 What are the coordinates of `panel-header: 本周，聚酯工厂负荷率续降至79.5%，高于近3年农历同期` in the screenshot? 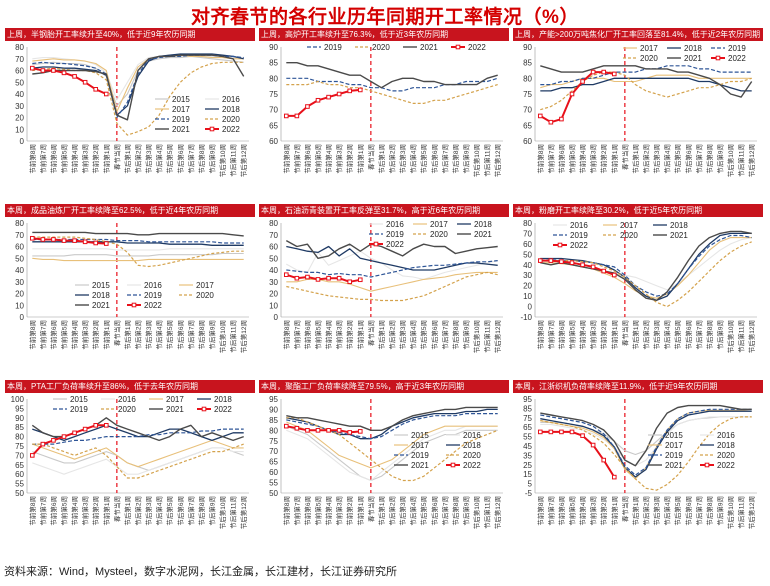 It's located at (384, 386).